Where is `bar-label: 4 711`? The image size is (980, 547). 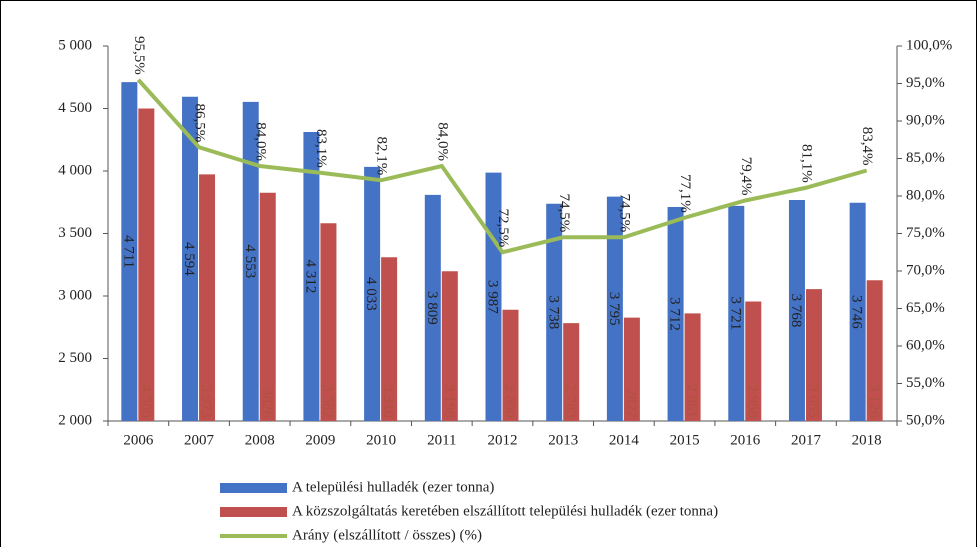
bar-label: 4 711 is located at coordinates (128, 251).